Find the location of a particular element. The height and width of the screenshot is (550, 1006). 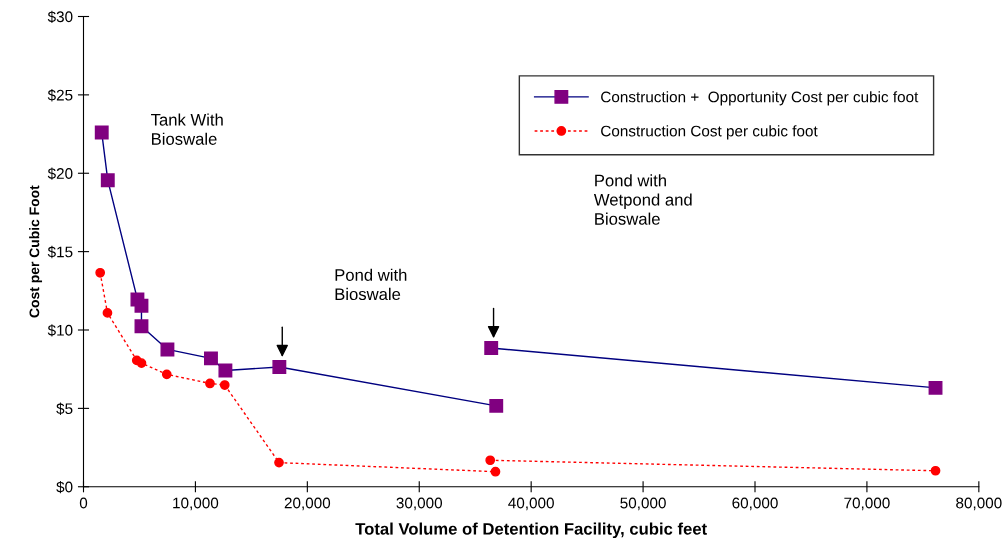

x-tick-label: 20,000 is located at coordinates (307, 504).